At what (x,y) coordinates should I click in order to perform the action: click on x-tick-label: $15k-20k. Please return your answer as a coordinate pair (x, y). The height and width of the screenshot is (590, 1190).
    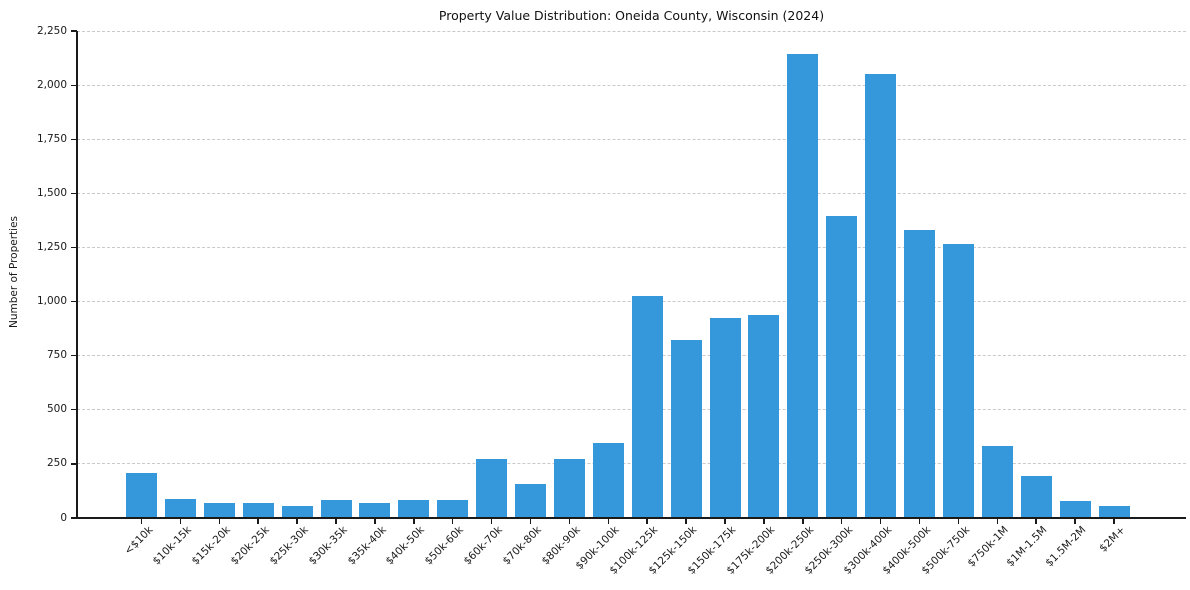
    Looking at the image, I should click on (211, 546).